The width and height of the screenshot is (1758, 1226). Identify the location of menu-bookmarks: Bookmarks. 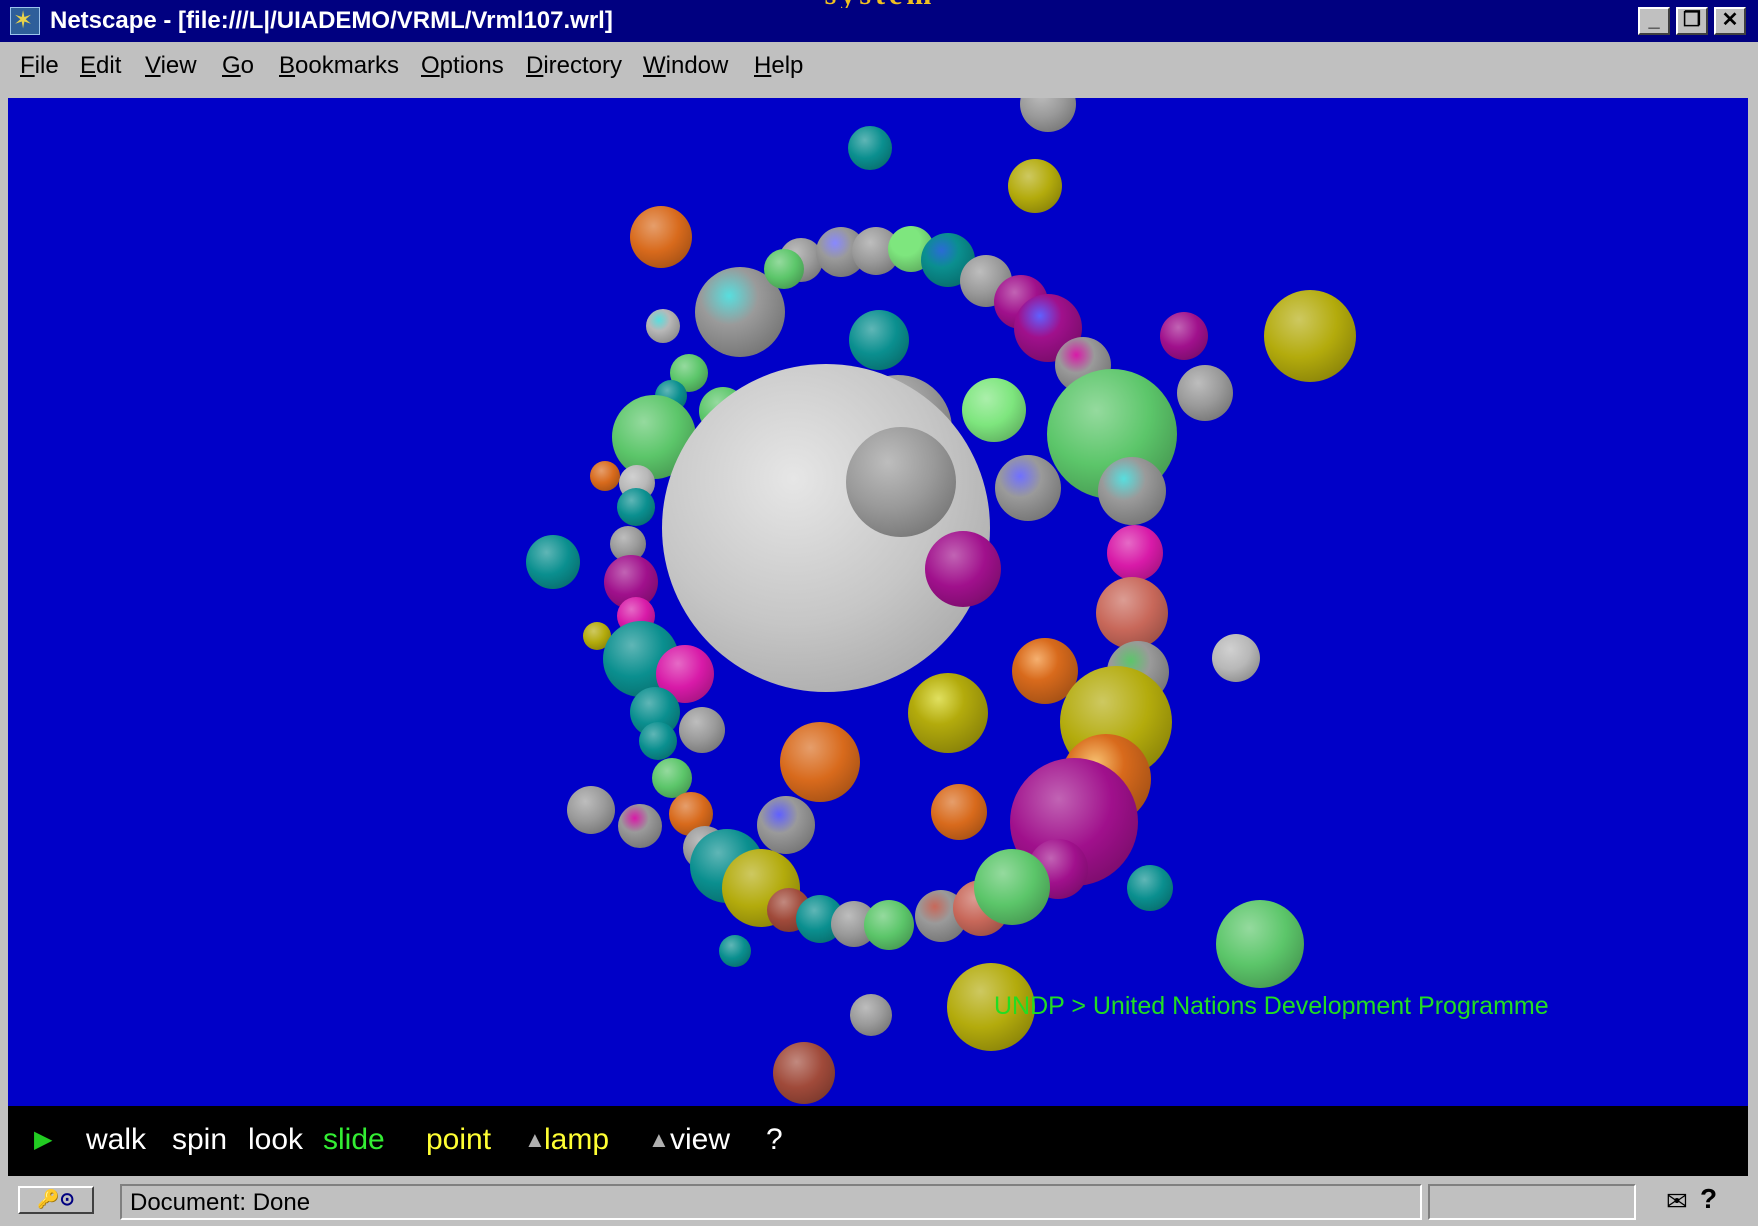
(339, 65).